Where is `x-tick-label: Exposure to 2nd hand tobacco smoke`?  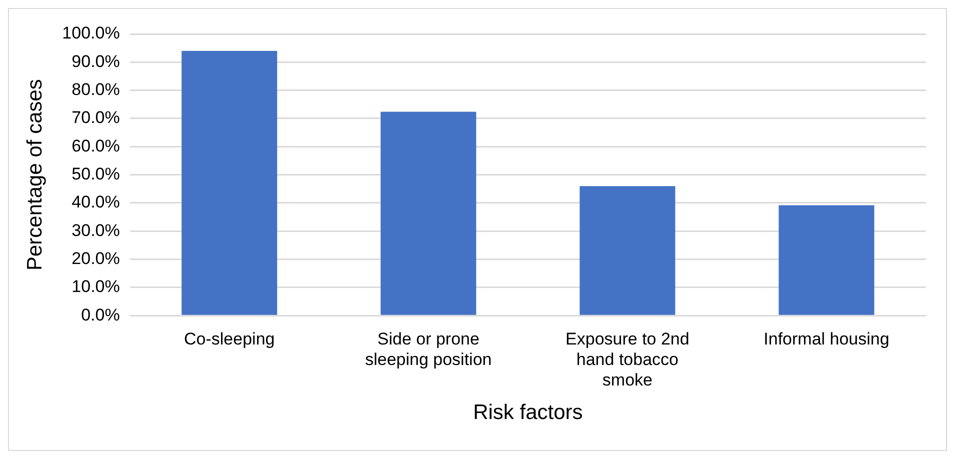 x-tick-label: Exposure to 2nd hand tobacco smoke is located at coordinates (628, 359).